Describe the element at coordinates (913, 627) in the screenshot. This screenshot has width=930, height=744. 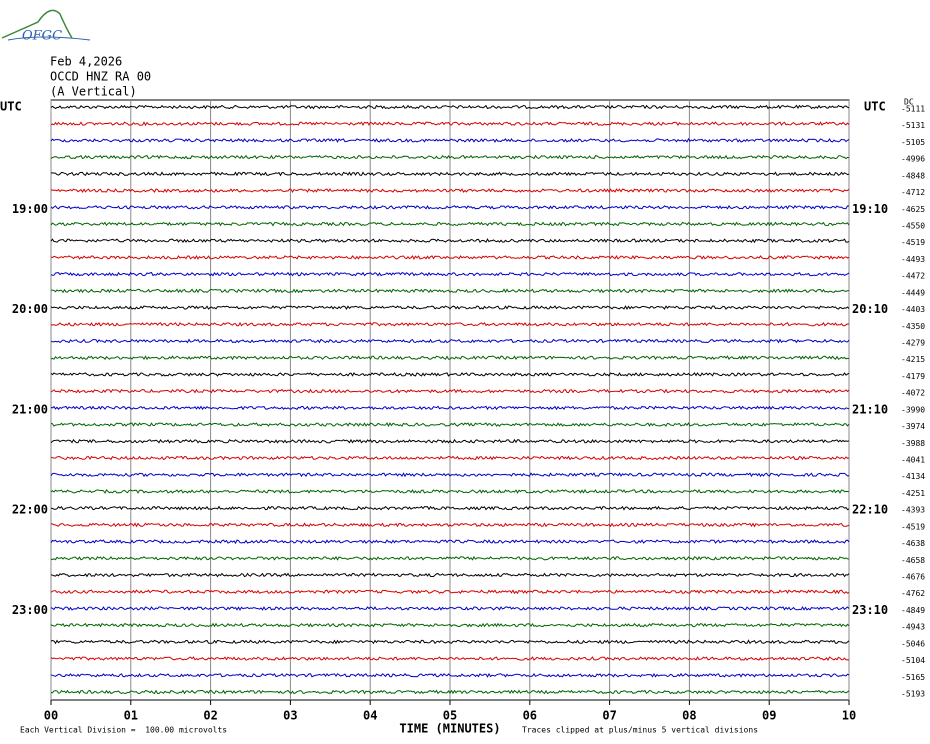
I see `dc-offset-label: -4943` at that location.